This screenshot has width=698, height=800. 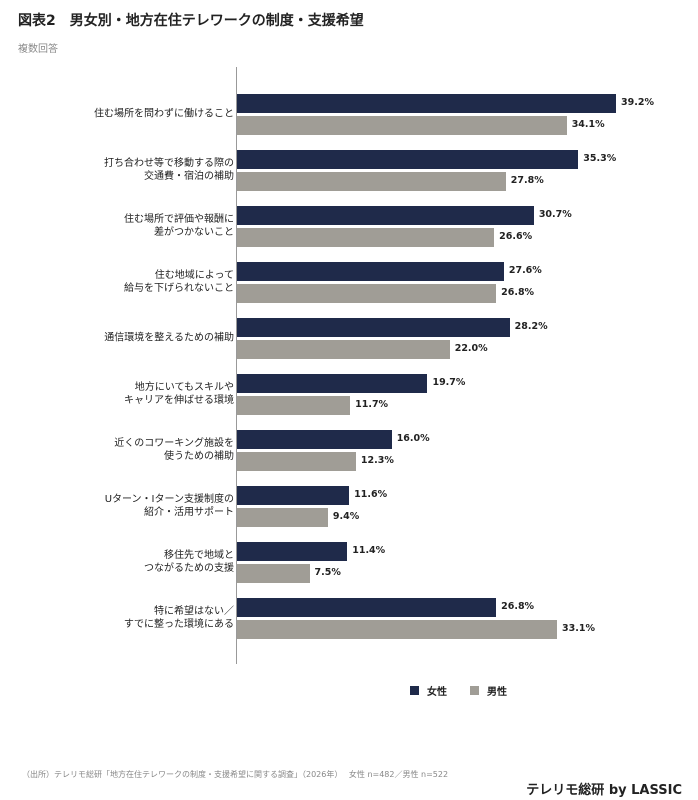 I want to click on value-label: 26.6%, so click(x=516, y=236).